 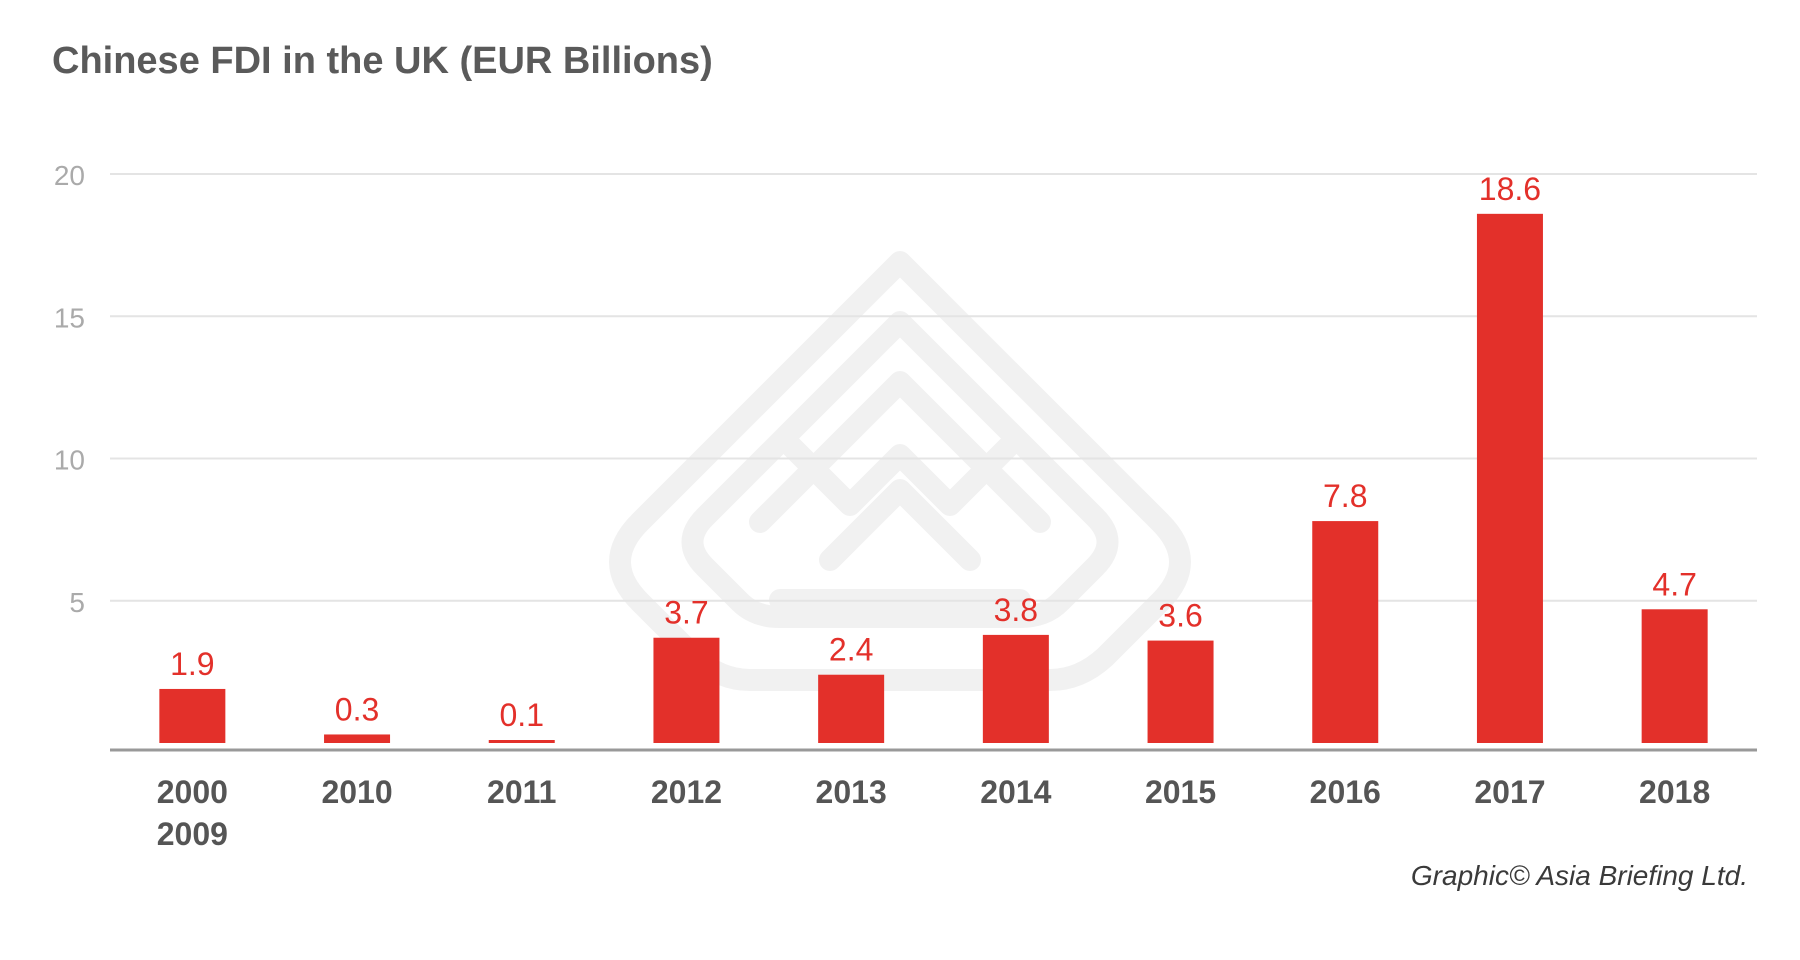 I want to click on credit-text: Graphic© Asia Briefing Ltd., so click(x=1579, y=875).